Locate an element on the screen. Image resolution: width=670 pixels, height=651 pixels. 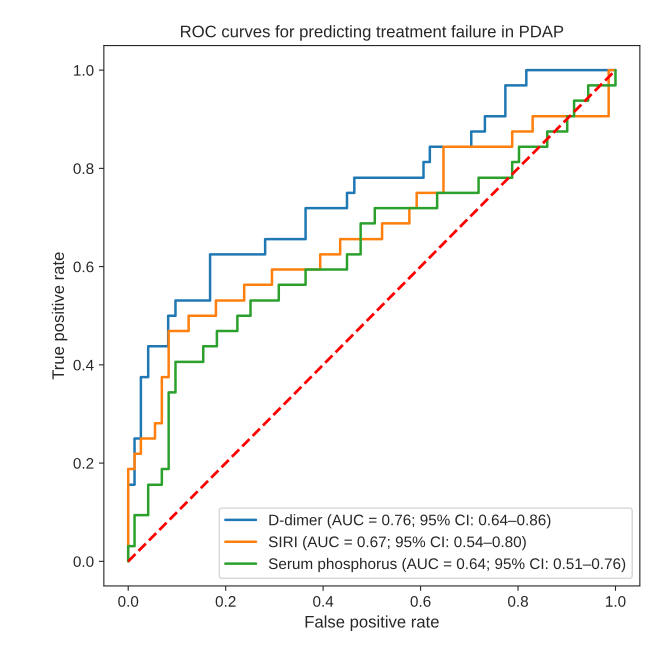
y-tick-label: 0.2 is located at coordinates (83, 463).